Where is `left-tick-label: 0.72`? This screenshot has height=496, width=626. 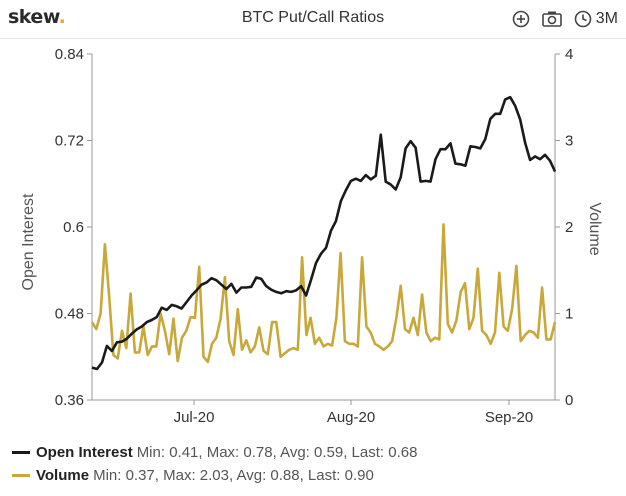
left-tick-label: 0.72 is located at coordinates (69, 141).